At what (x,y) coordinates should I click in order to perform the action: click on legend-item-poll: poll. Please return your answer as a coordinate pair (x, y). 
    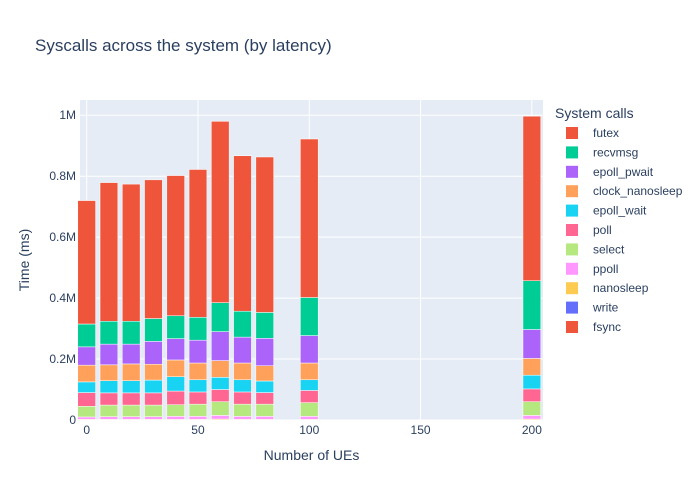
    Looking at the image, I should click on (589, 230).